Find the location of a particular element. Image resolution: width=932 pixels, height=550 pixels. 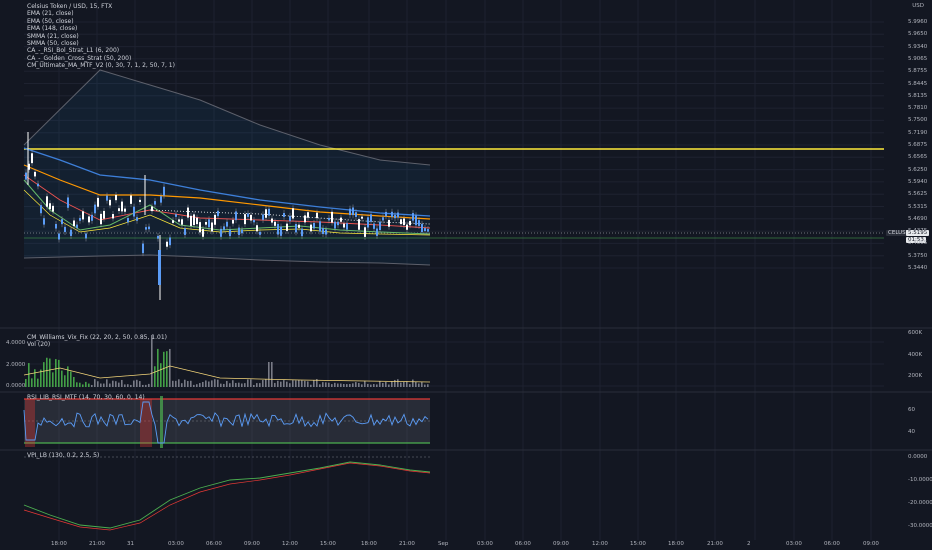

price-tick: 5.5315 is located at coordinates (918, 206).